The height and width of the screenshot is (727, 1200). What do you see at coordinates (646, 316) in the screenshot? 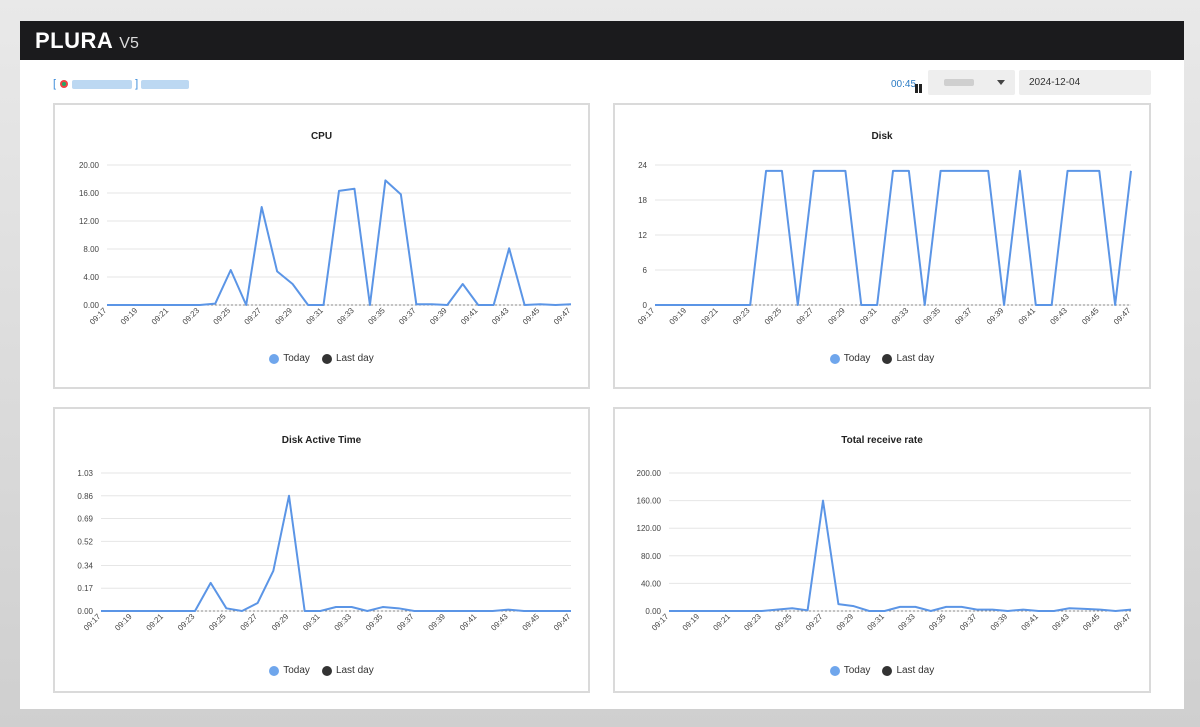
I see `x-tick-label: 09:17` at bounding box center [646, 316].